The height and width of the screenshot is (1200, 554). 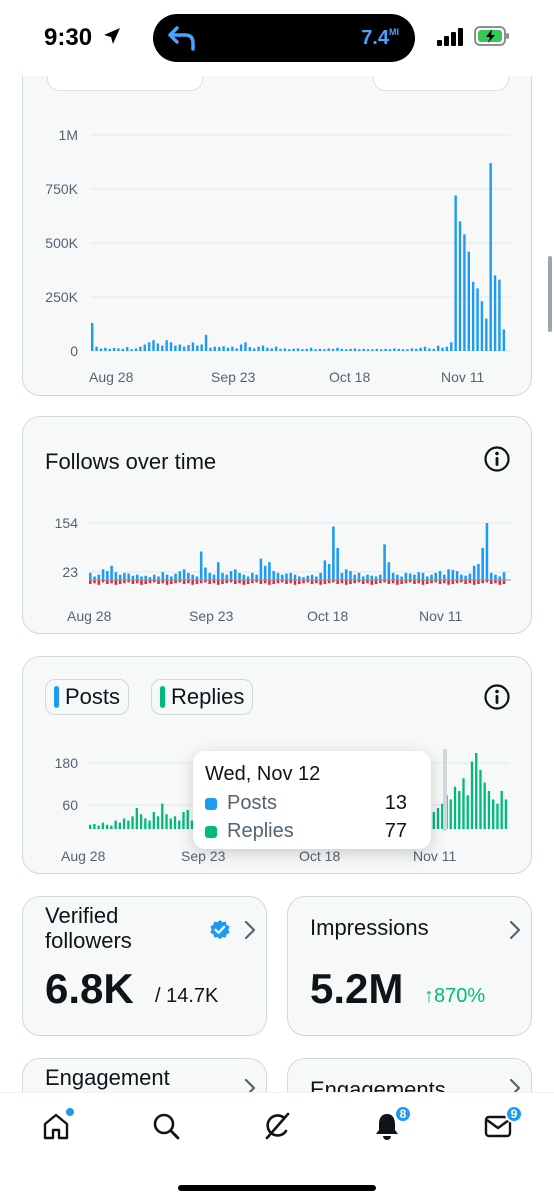 What do you see at coordinates (74, 351) in the screenshot?
I see `y-tick-label: 0` at bounding box center [74, 351].